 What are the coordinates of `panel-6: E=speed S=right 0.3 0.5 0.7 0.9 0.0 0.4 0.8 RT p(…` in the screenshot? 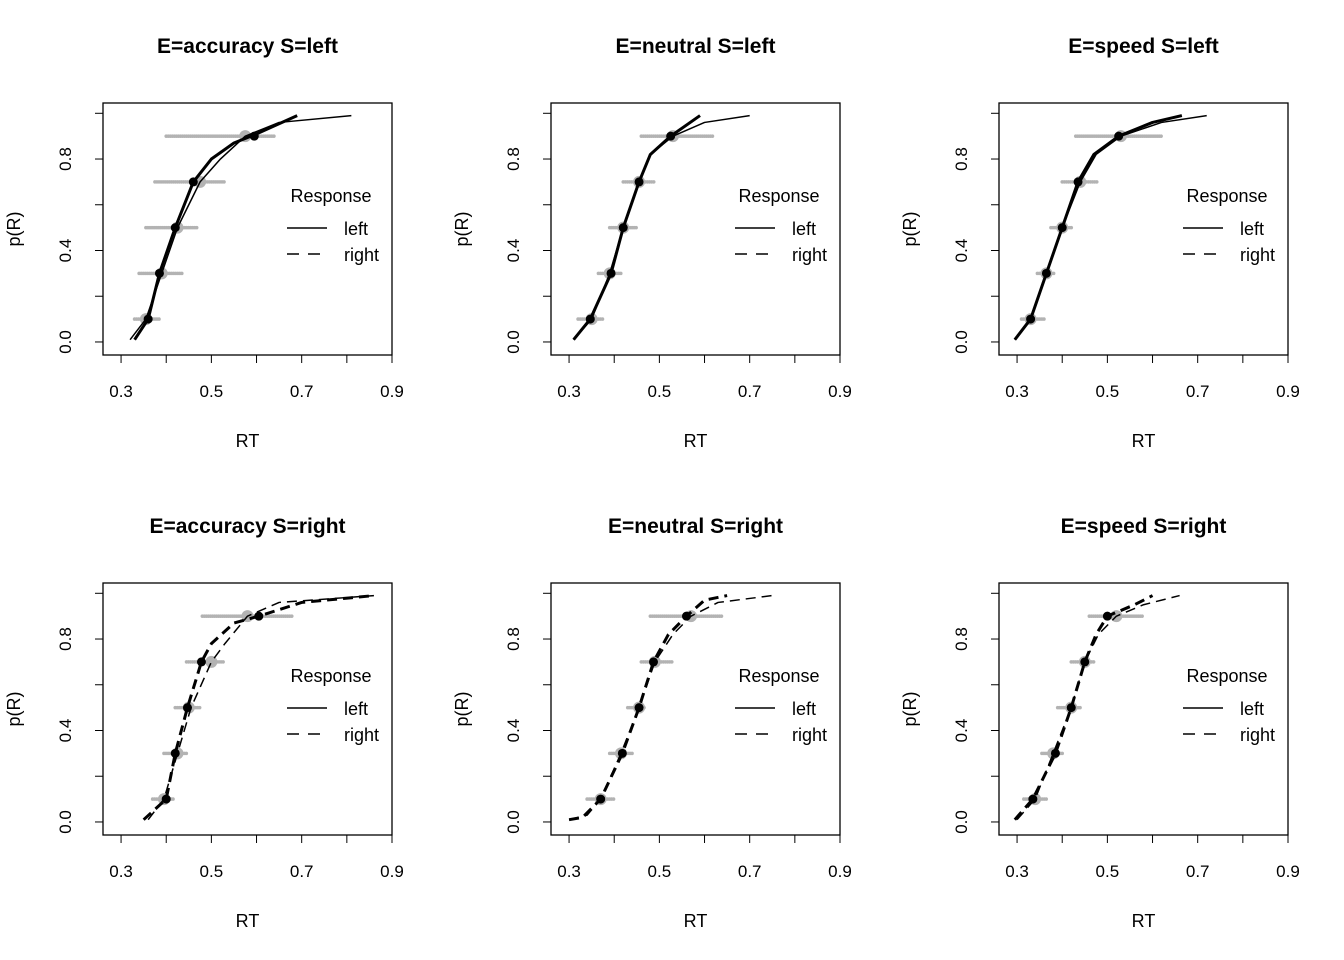 It's located at (1100, 723).